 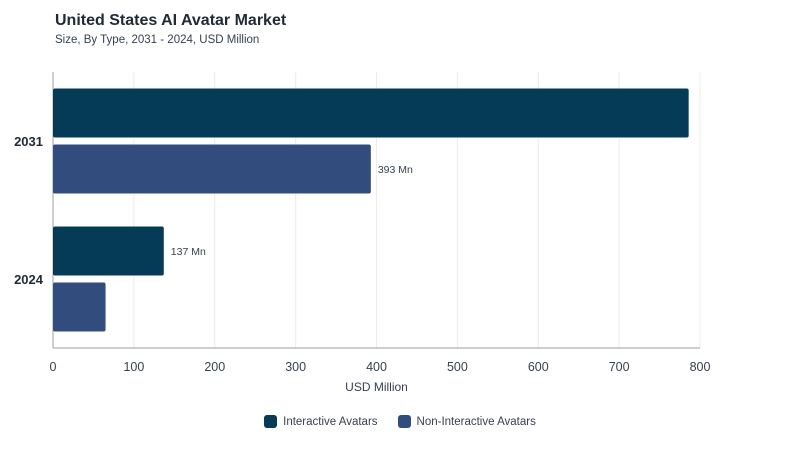 What do you see at coordinates (476, 421) in the screenshot?
I see `legend-label-non-interactive: Non-Interactive Avatars` at bounding box center [476, 421].